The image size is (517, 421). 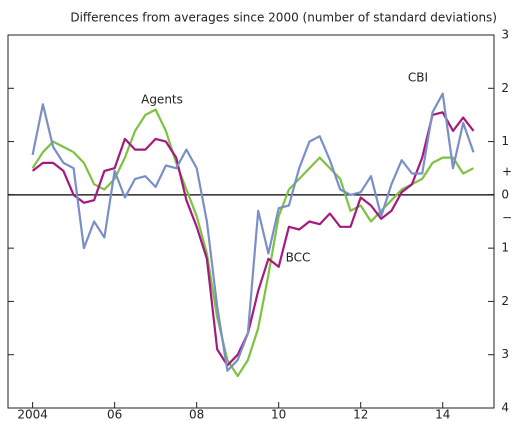 What do you see at coordinates (360, 414) in the screenshot?
I see `x-tick-label: 12` at bounding box center [360, 414].